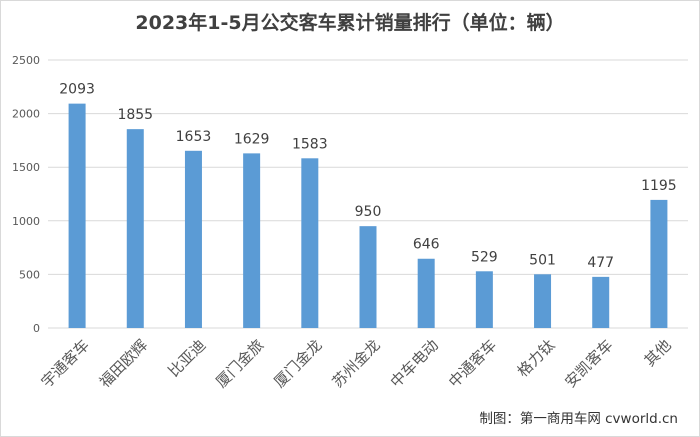 The height and width of the screenshot is (437, 700). What do you see at coordinates (26, 114) in the screenshot?
I see `y-tick-label: 2000` at bounding box center [26, 114].